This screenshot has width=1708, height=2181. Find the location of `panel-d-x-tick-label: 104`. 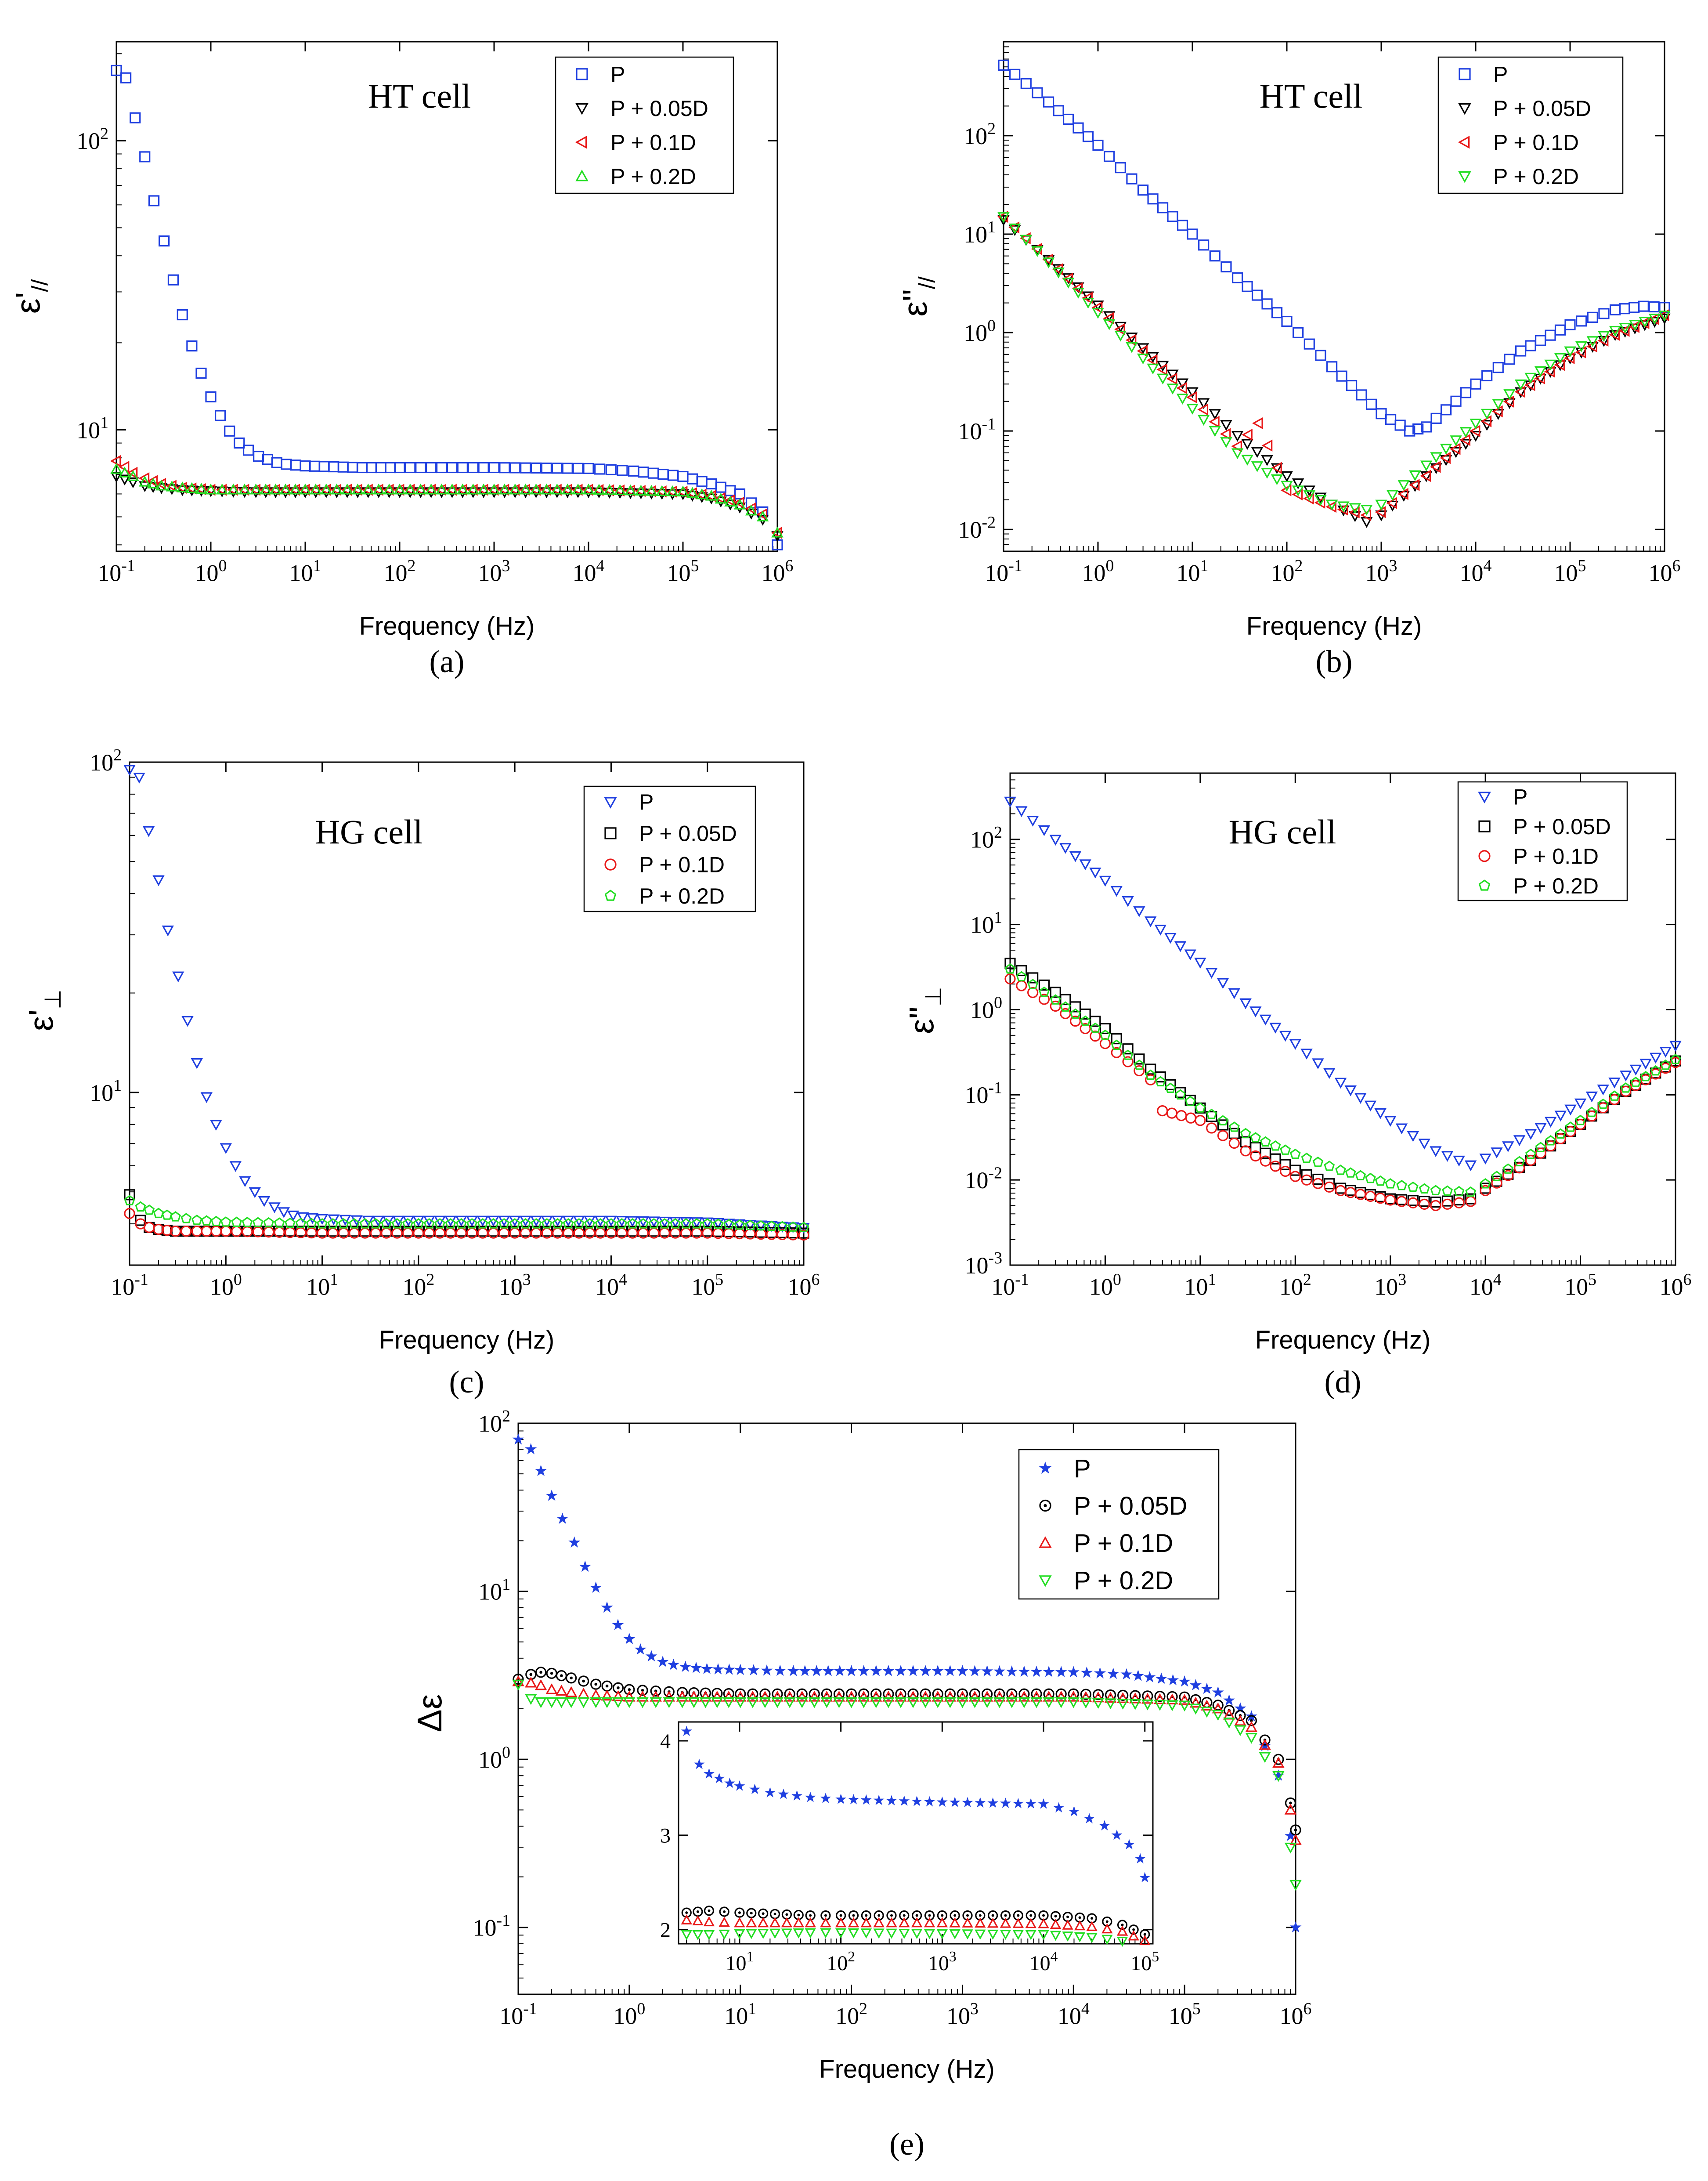

panel-d-x-tick-label: 104 is located at coordinates (1486, 1285).